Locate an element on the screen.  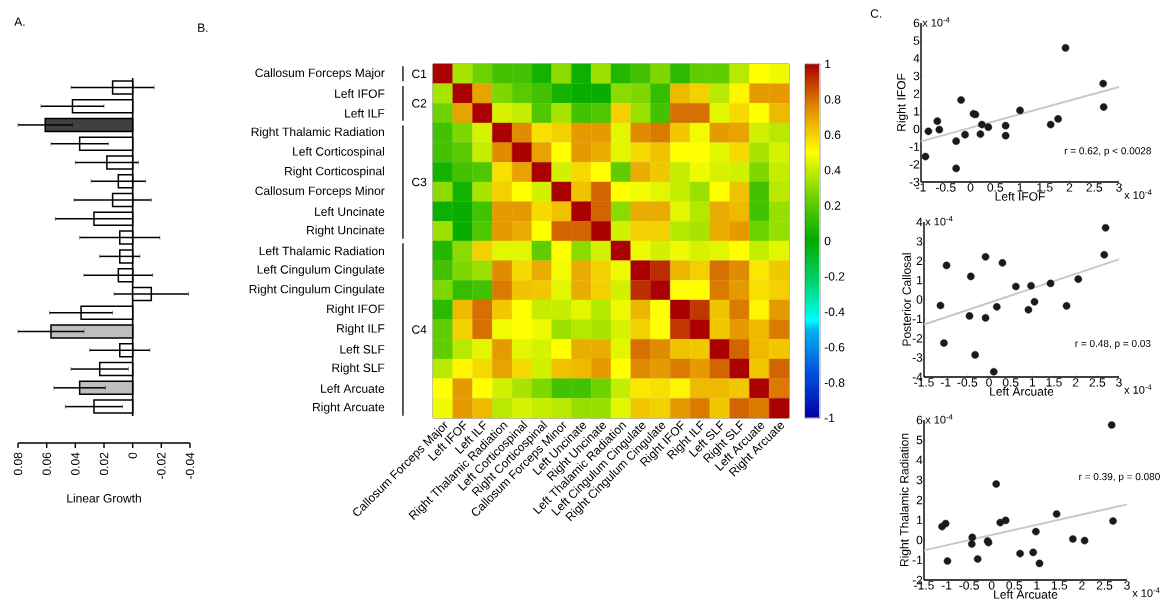
y-tick-label: Right Thalamic Radiation is located at coordinates (317, 133).